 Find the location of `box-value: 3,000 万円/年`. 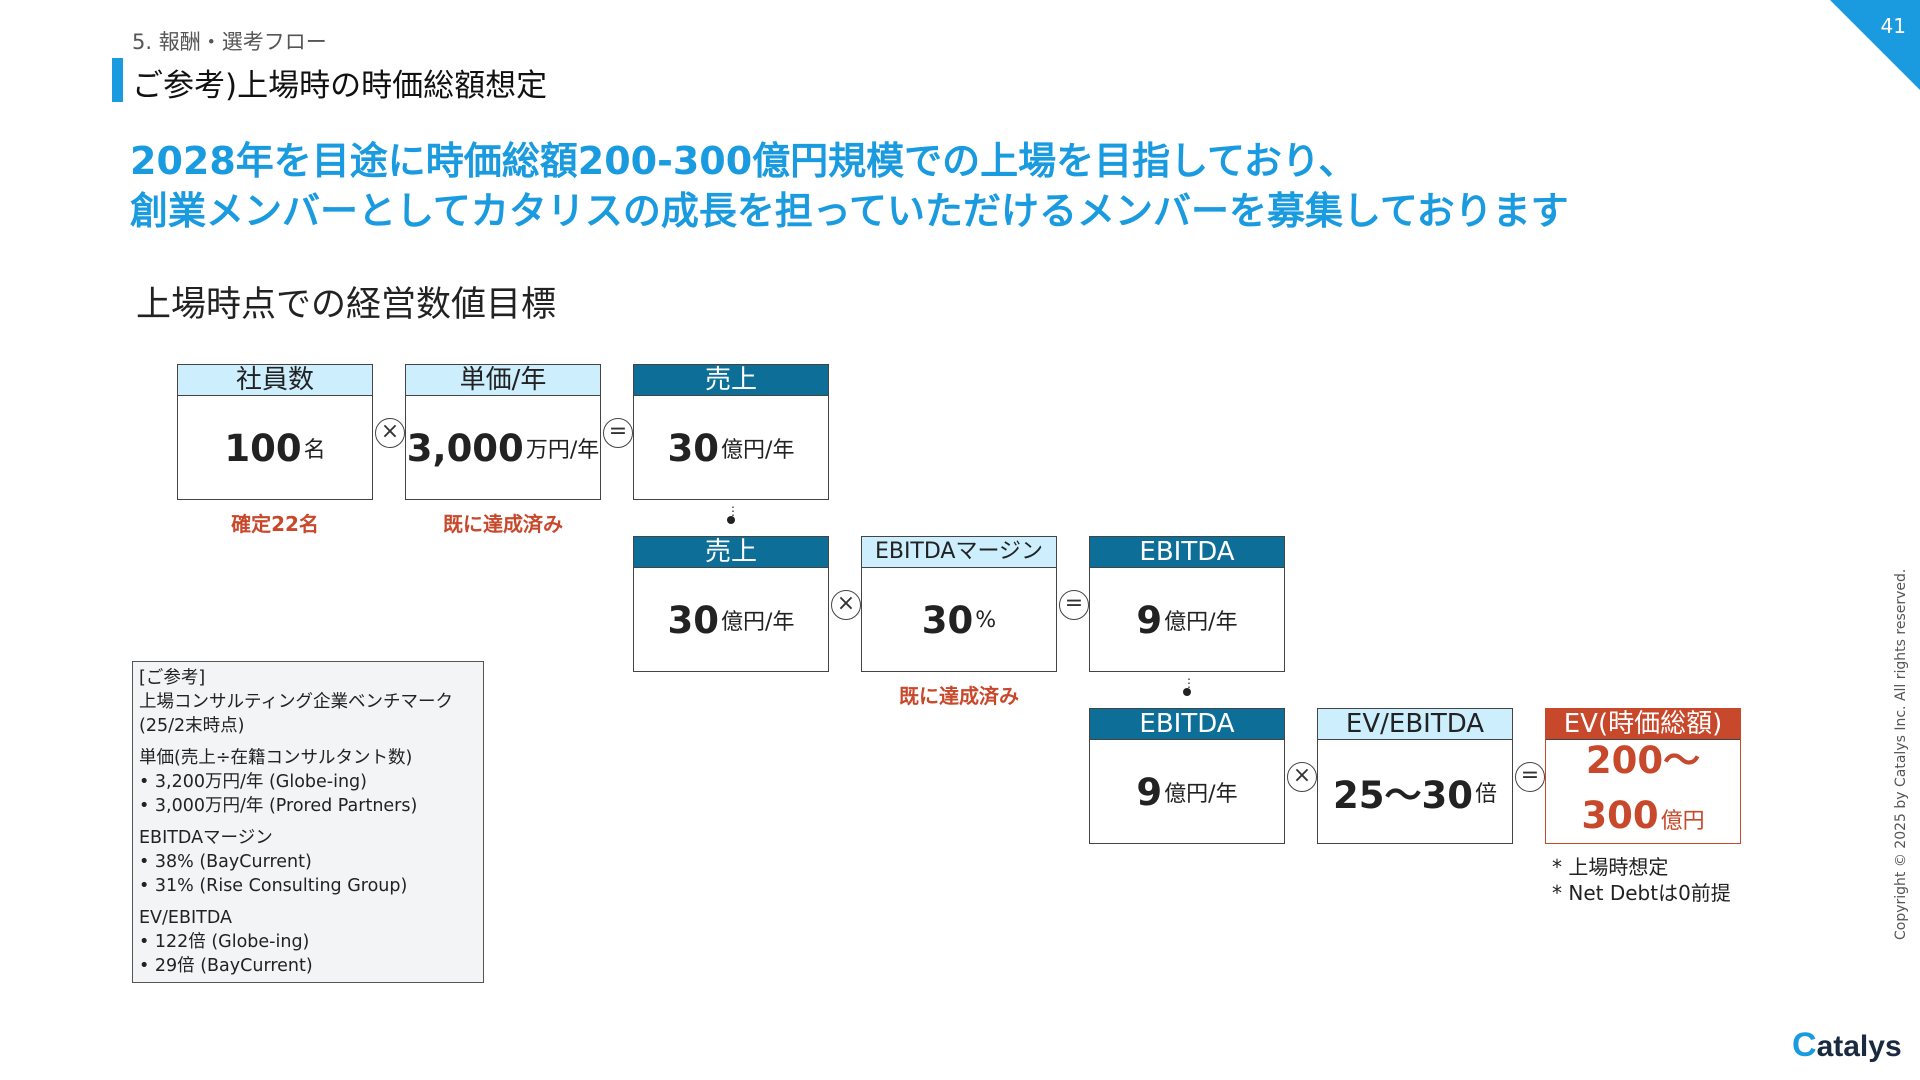

box-value: 3,000 万円/年 is located at coordinates (503, 448).